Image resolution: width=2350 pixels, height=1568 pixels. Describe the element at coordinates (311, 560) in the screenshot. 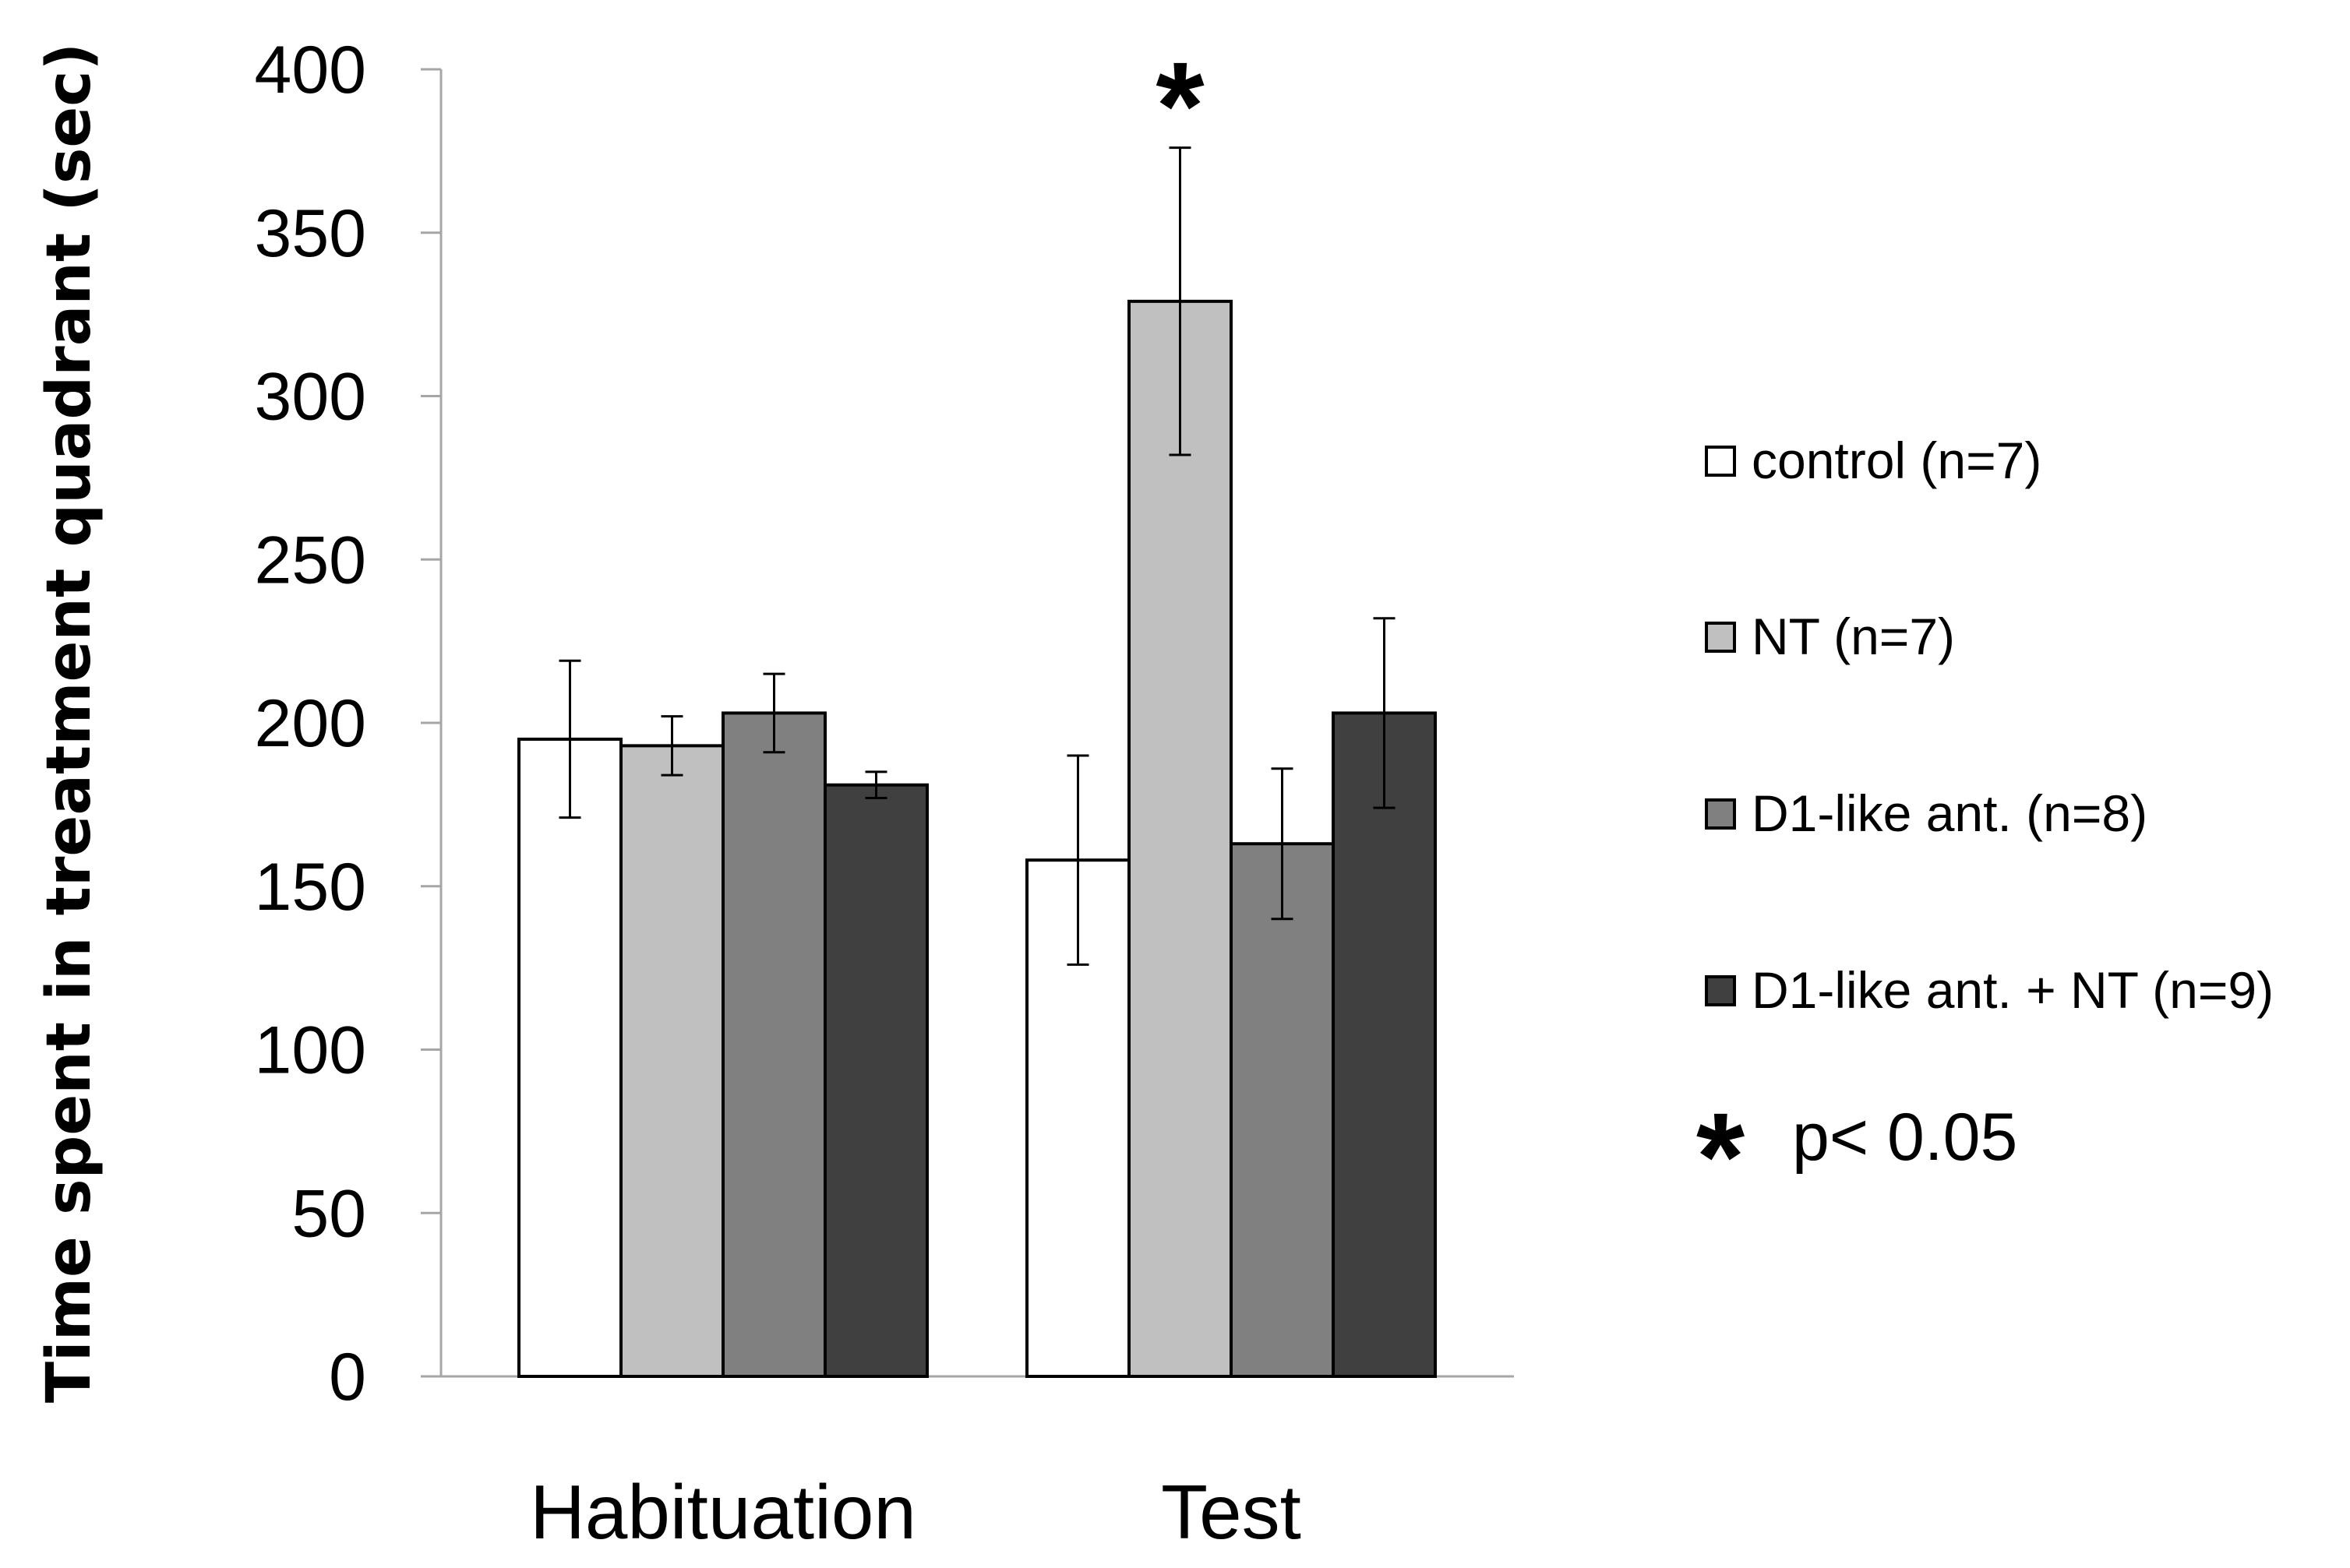

I see `y-tick-label: 250` at that location.